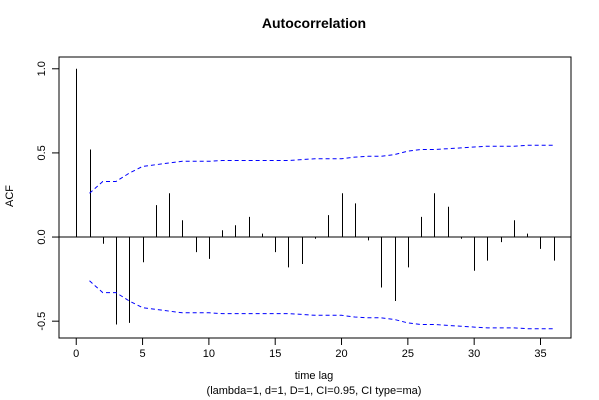  I want to click on y-axis-label: ACF, so click(10, 196).